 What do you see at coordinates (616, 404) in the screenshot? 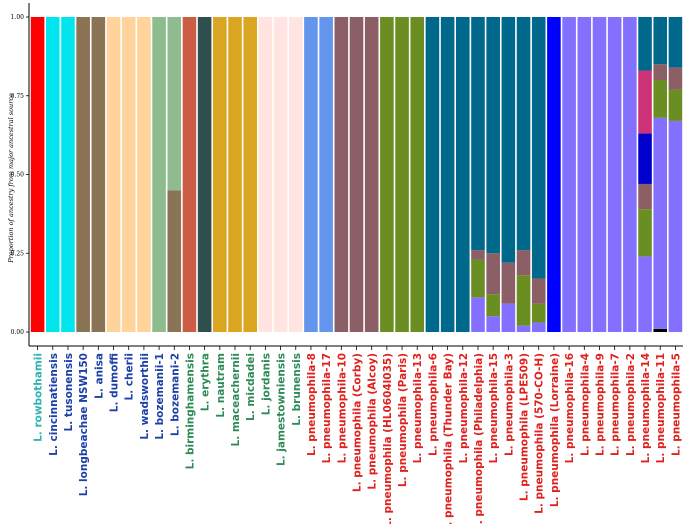
I see `x-tick-label: L. pneumophila-7` at bounding box center [616, 404].